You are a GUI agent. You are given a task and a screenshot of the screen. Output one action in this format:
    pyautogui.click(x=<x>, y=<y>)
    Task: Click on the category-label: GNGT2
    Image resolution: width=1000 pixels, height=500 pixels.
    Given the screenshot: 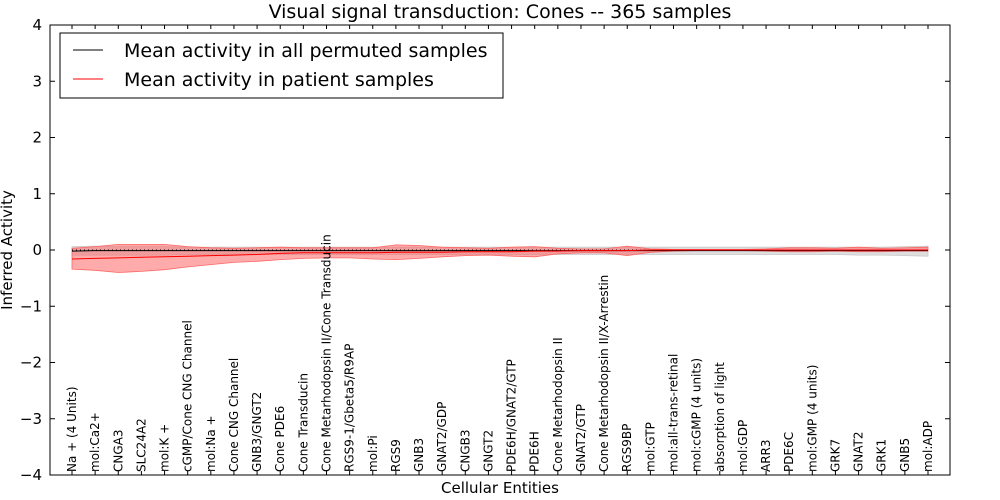 What is the action you would take?
    pyautogui.click(x=488, y=451)
    